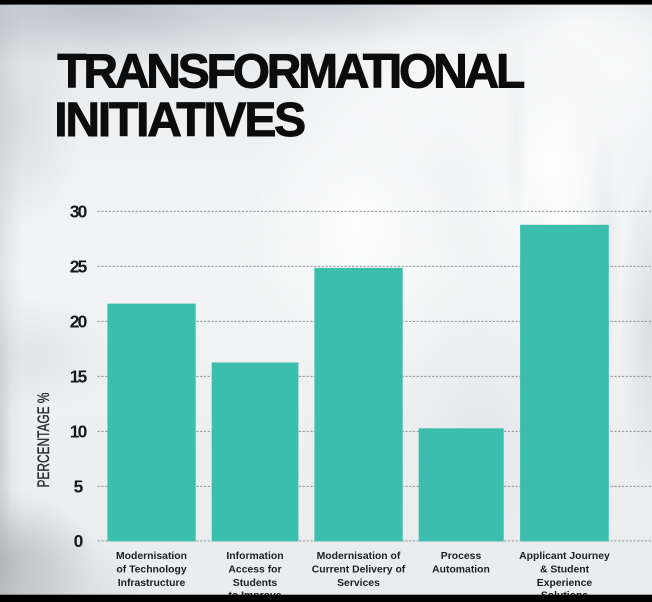 The width and height of the screenshot is (652, 602). What do you see at coordinates (255, 583) in the screenshot?
I see `svg-text: Students` at bounding box center [255, 583].